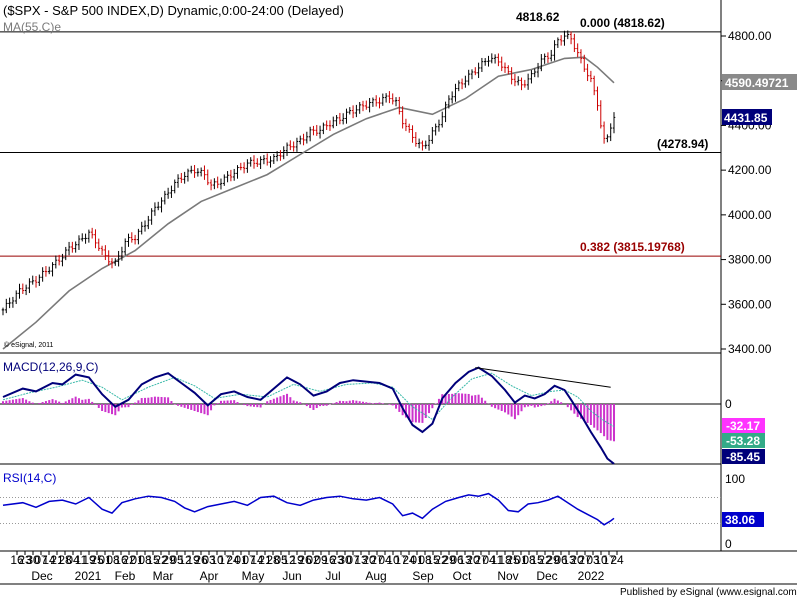  What do you see at coordinates (321, 560) in the screenshot?
I see `x-day-label: 09` at bounding box center [321, 560].